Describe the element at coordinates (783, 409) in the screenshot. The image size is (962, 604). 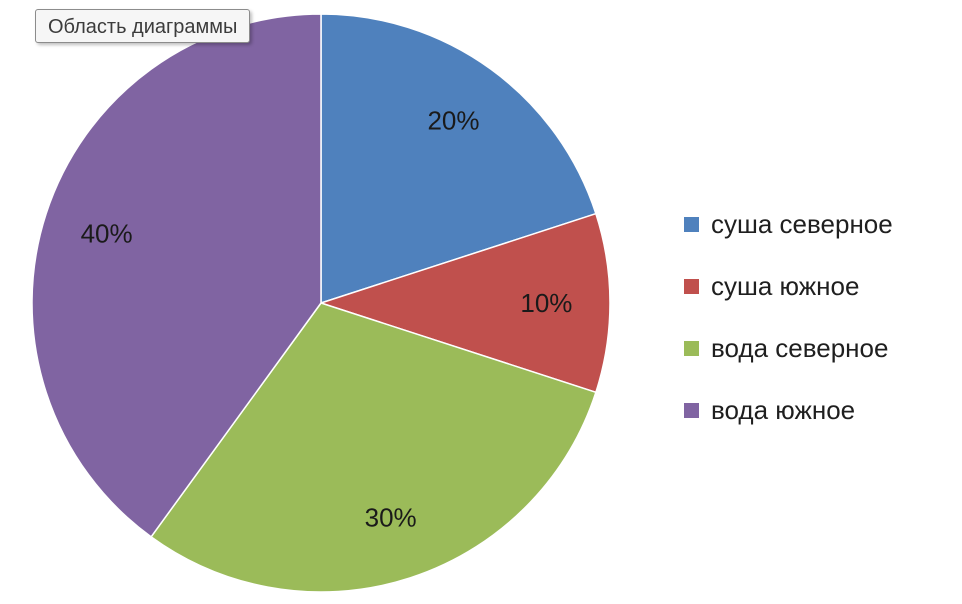
I see `legend-label: вода южное` at that location.